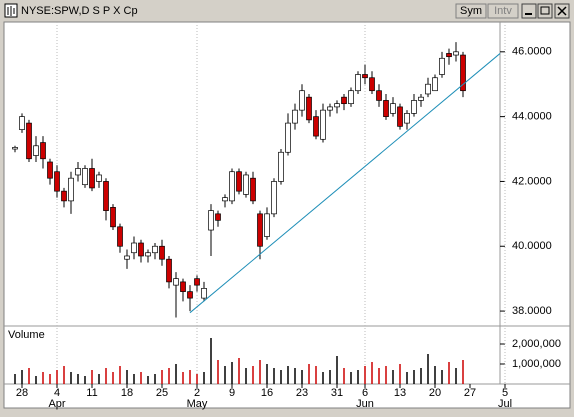 The width and height of the screenshot is (574, 417). I want to click on x-tick-label: 9, so click(232, 393).